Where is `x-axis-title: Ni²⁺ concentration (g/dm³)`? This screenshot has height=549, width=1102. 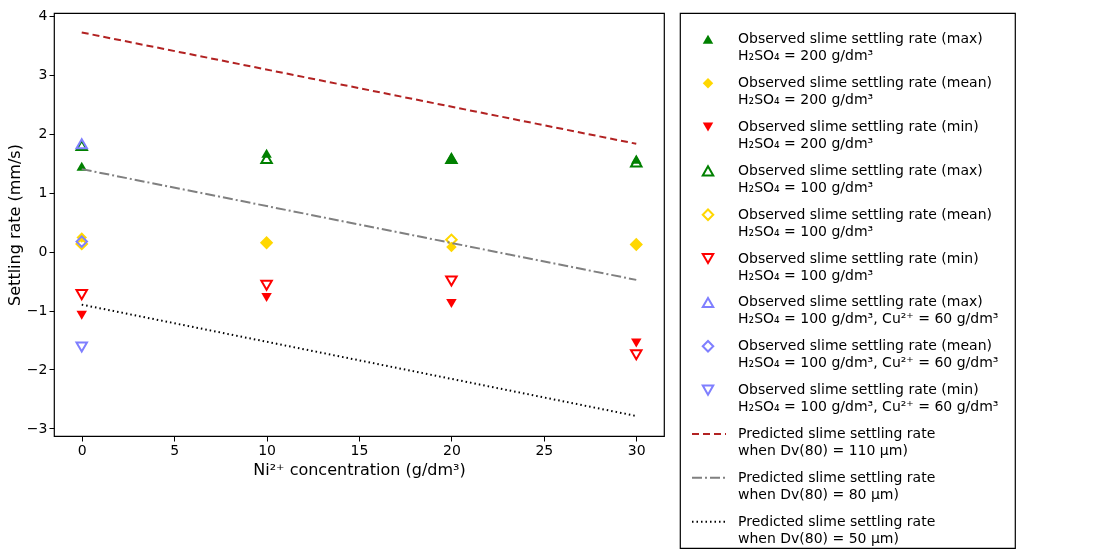 x-axis-title: Ni²⁺ concentration (g/dm³) is located at coordinates (359, 469).